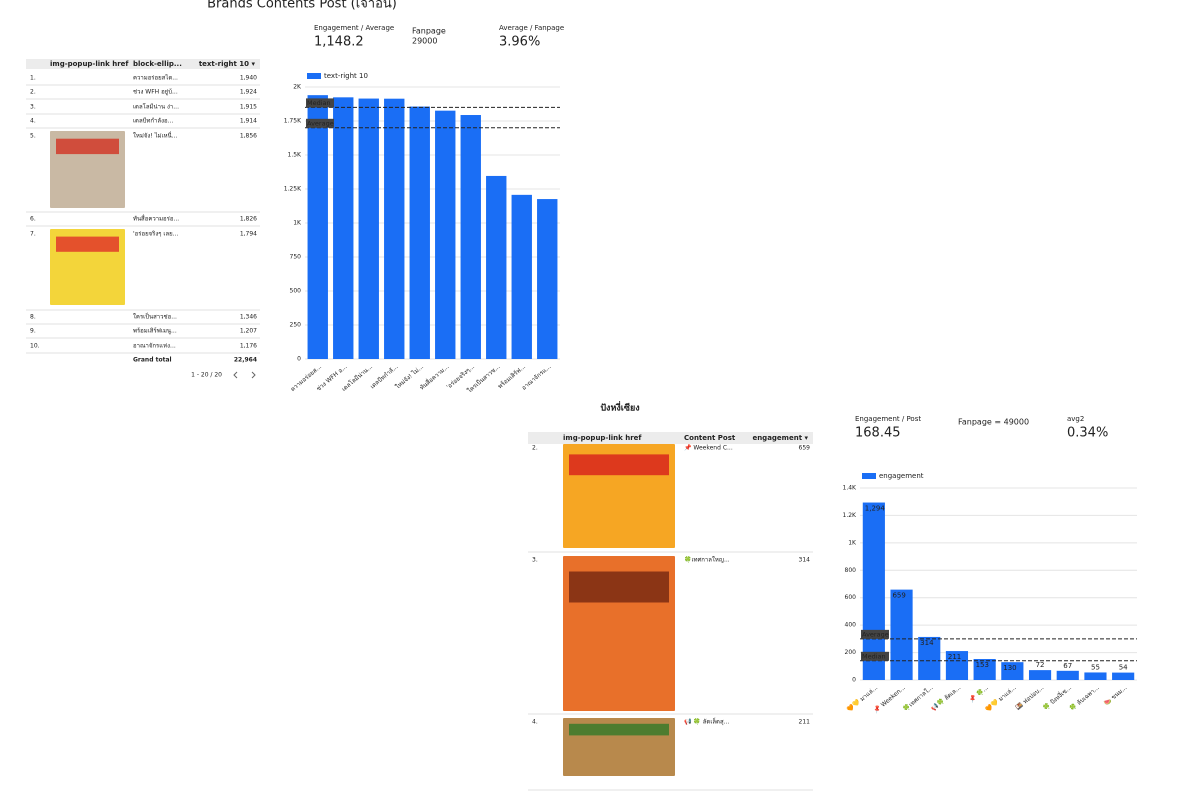  I want to click on scorecard-label: Fanpage = 49000, so click(993, 422).